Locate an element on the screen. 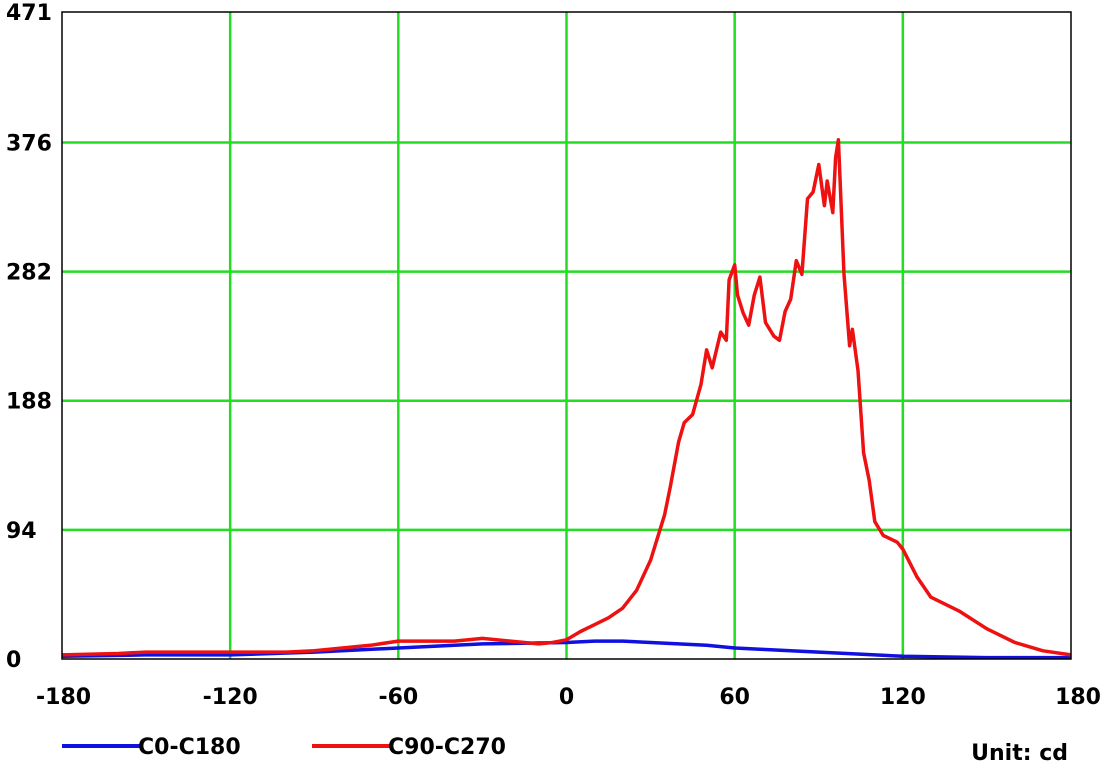 This screenshot has width=1109, height=771. y-tick-label: 376 is located at coordinates (29, 143).